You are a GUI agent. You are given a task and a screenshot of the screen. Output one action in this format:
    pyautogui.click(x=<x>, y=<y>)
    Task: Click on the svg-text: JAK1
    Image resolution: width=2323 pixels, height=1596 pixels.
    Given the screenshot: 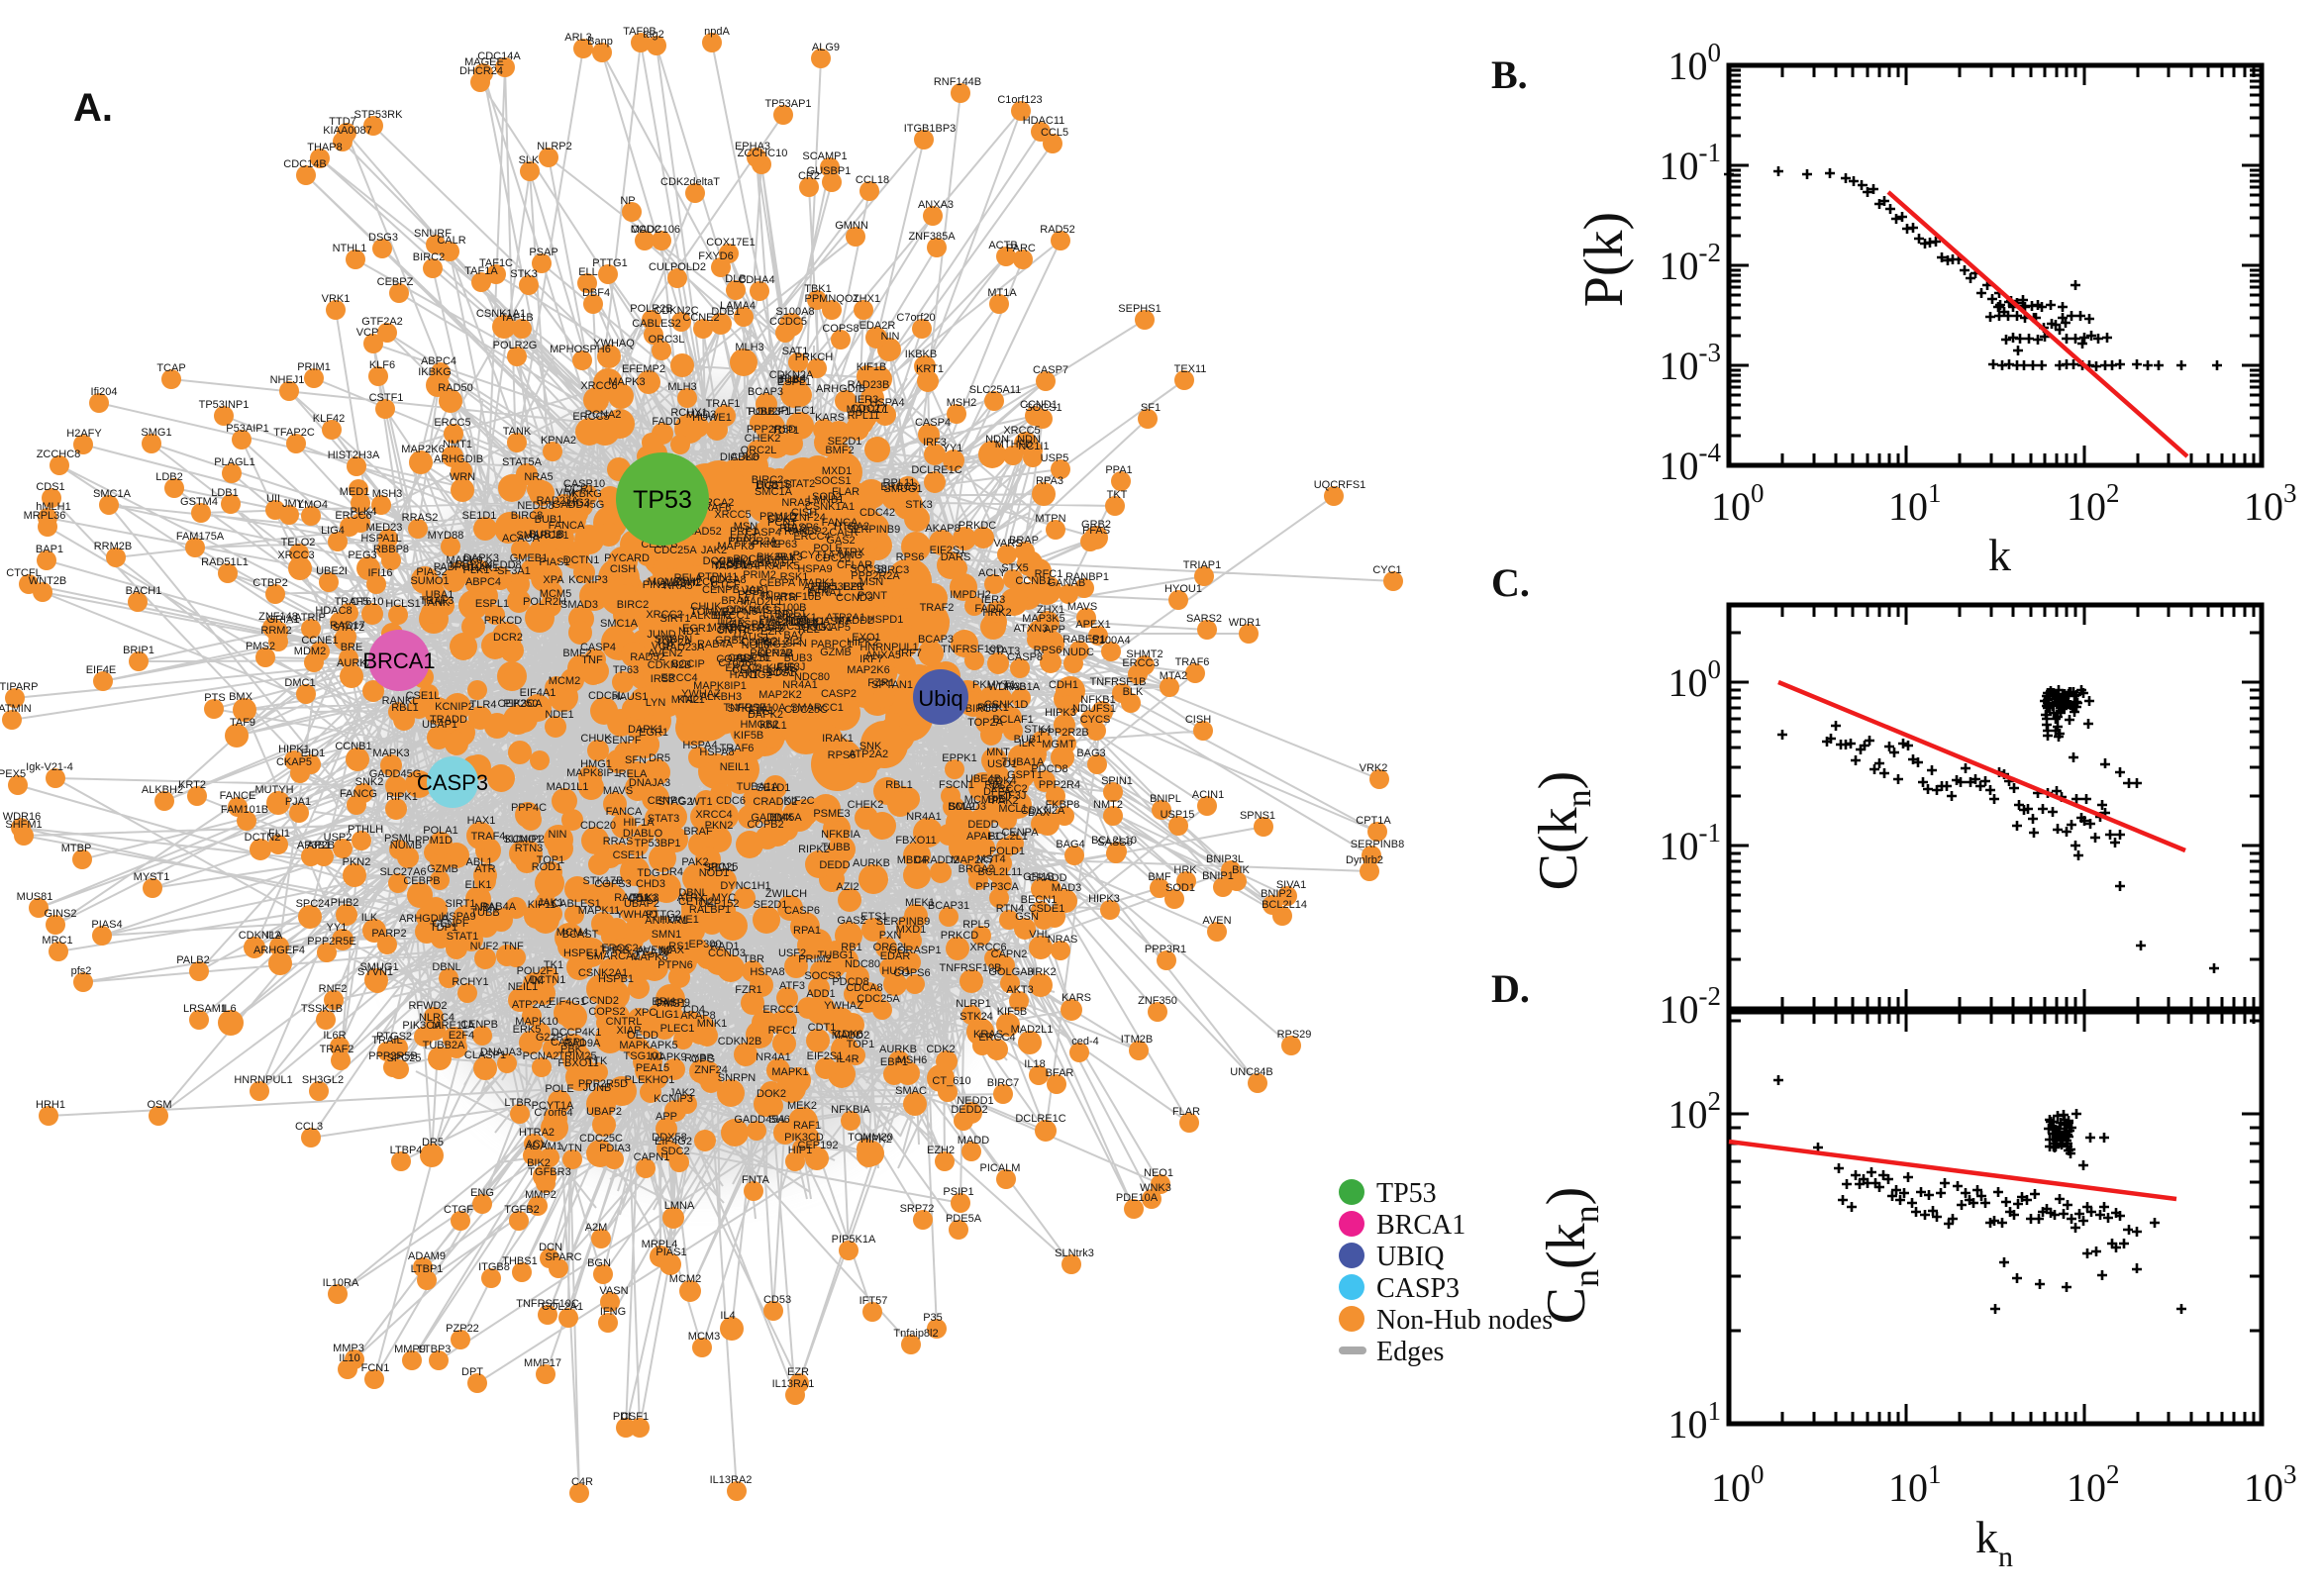 What is the action you would take?
    pyautogui.click(x=550, y=903)
    